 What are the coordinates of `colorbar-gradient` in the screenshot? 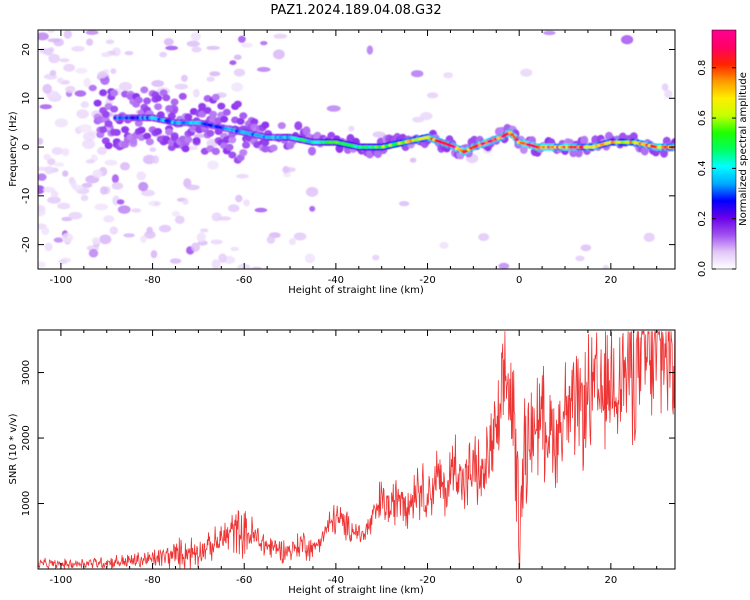 It's located at (724, 149).